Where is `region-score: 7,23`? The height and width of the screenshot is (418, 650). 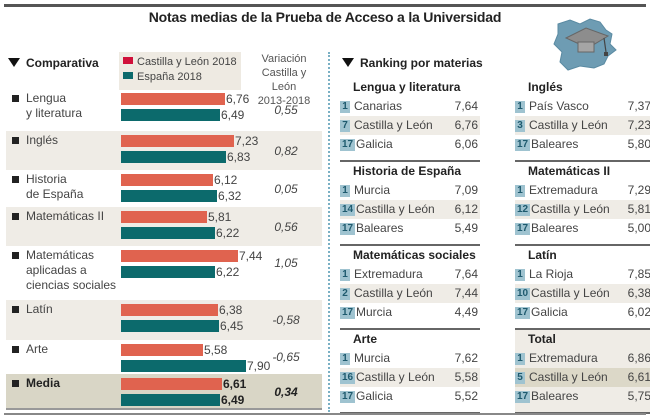 region-score: 7,23 is located at coordinates (638, 125).